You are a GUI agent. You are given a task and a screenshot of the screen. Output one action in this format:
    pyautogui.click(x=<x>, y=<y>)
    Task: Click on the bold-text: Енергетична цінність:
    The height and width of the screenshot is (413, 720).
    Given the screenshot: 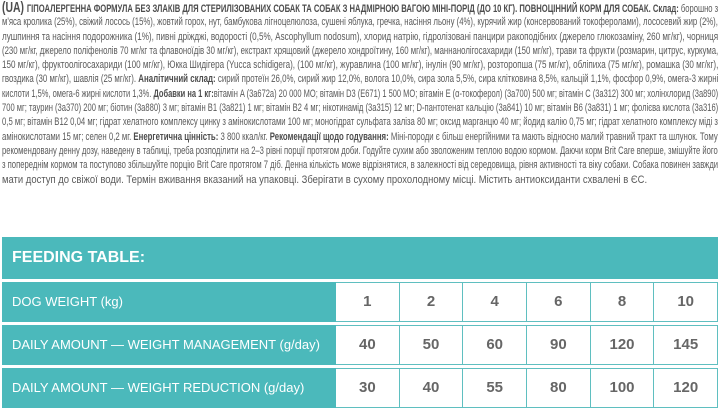 What is the action you would take?
    pyautogui.click(x=176, y=136)
    